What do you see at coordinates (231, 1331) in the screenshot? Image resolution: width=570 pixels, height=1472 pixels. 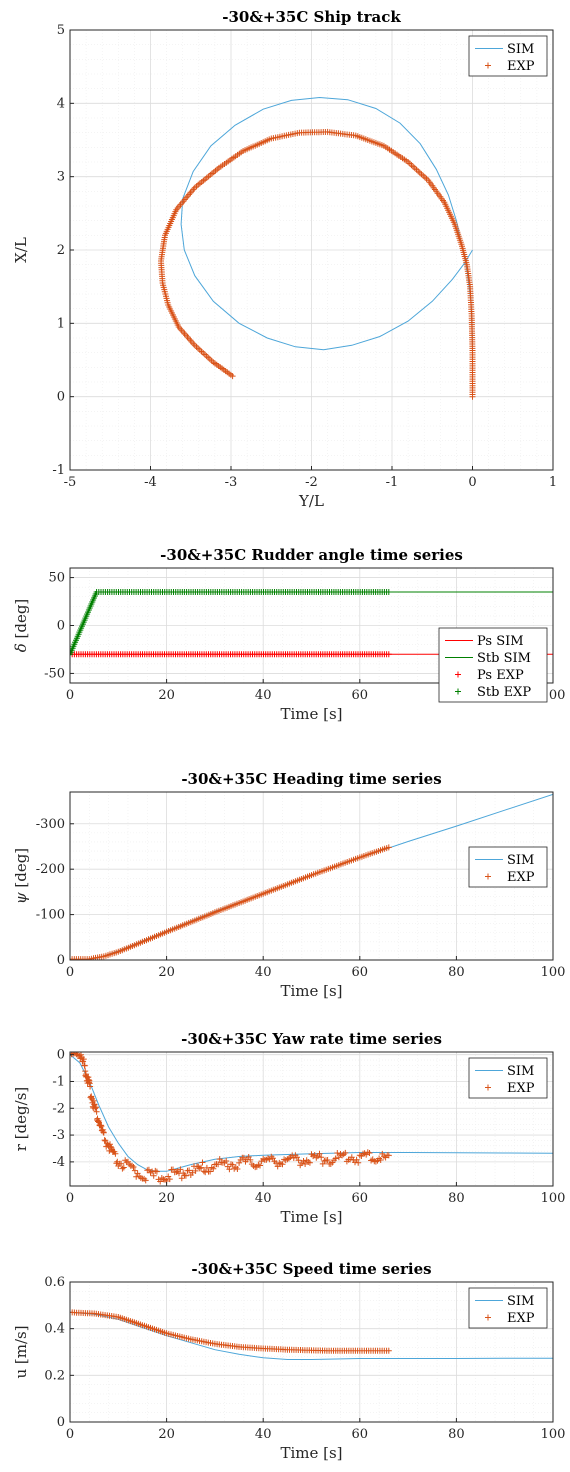 I see `series-speed-exp` at bounding box center [231, 1331].